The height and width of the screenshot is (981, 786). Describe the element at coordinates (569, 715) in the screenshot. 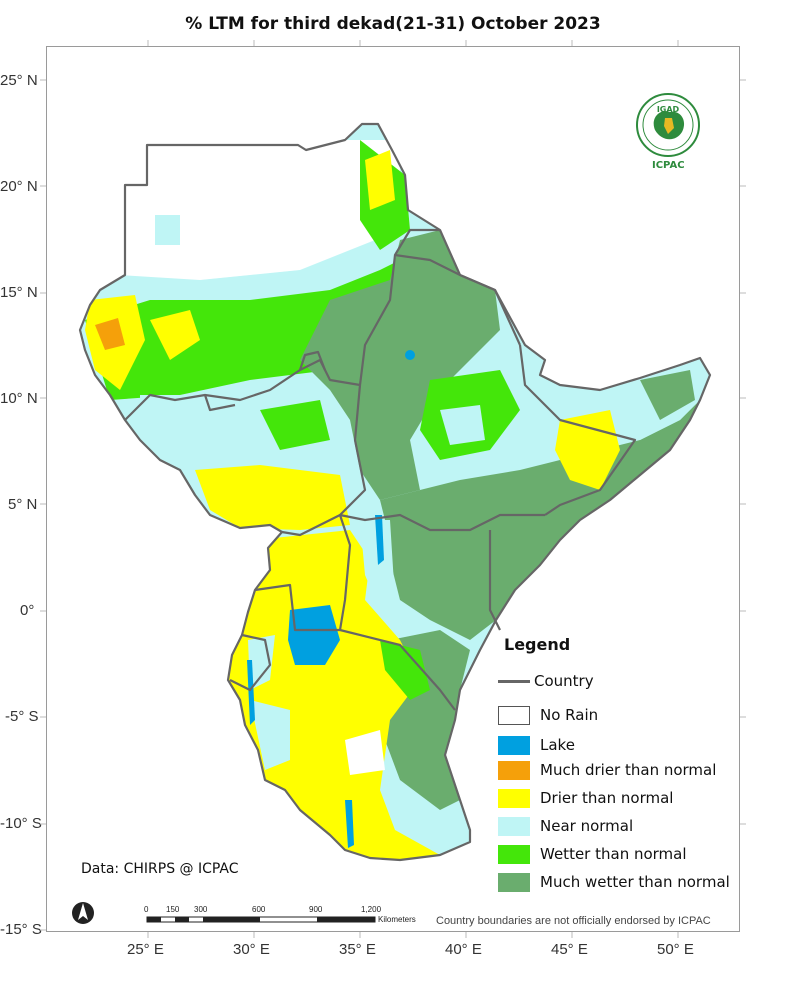

I see `legend-label: No Rain` at that location.